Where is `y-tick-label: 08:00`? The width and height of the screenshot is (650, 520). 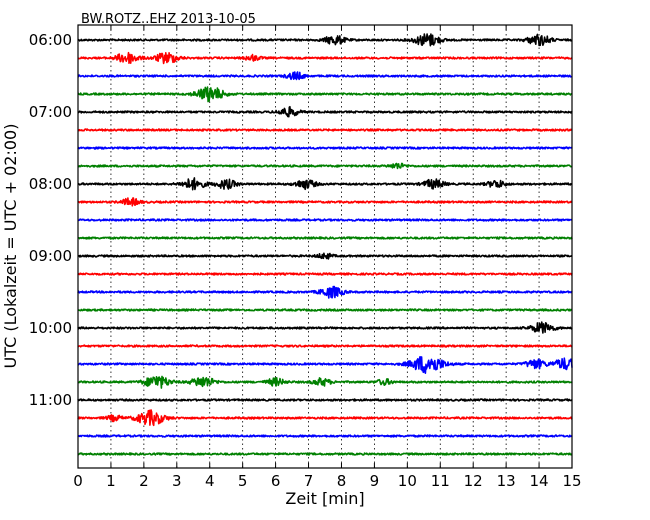
y-tick-label: 08:00 is located at coordinates (50, 184).